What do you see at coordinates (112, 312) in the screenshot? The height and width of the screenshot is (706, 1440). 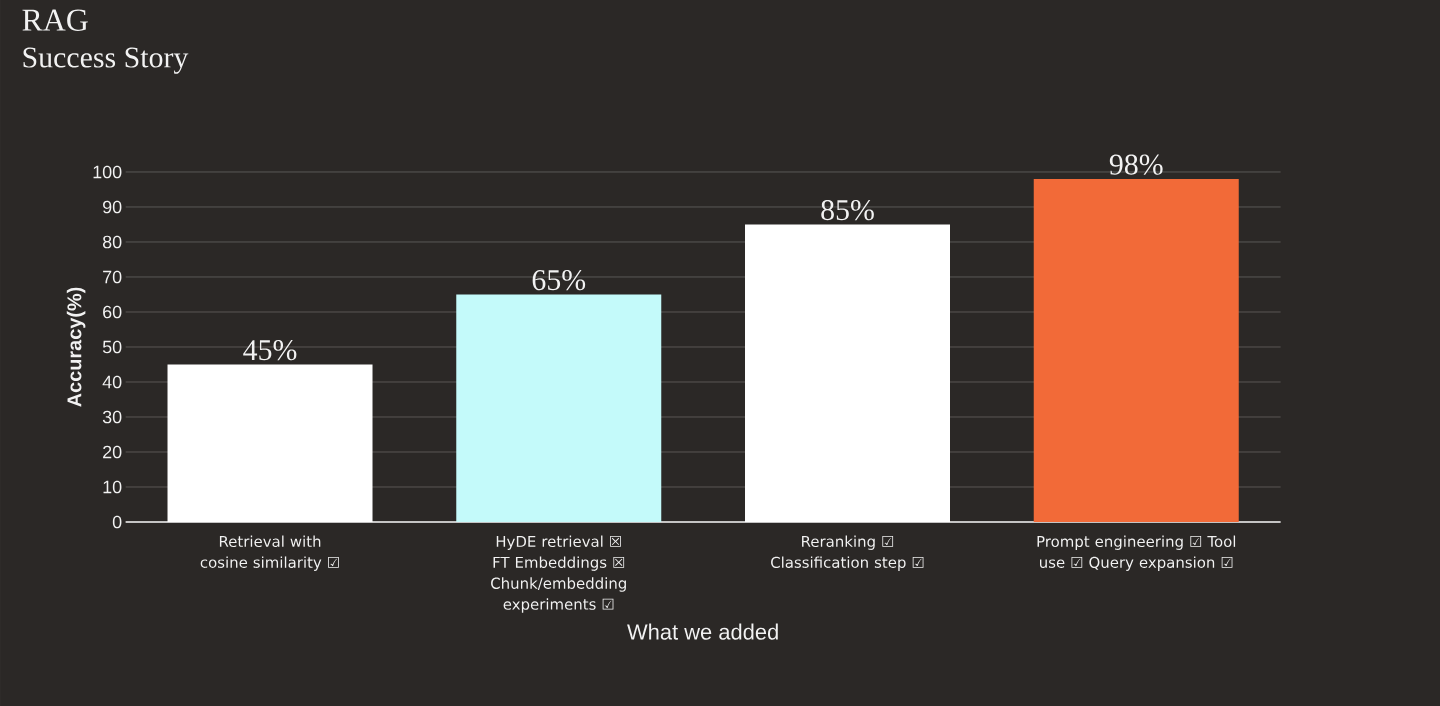 I see `y-tick-label: 60` at bounding box center [112, 312].